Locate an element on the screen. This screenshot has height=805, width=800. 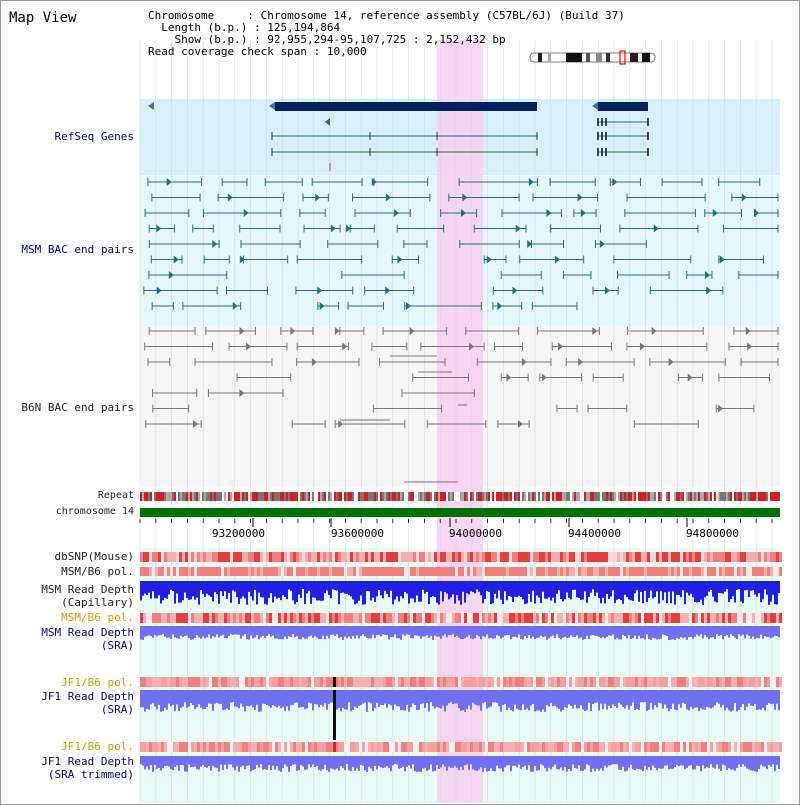
track-label-refseq: RefSeq Genes is located at coordinates (94, 136).